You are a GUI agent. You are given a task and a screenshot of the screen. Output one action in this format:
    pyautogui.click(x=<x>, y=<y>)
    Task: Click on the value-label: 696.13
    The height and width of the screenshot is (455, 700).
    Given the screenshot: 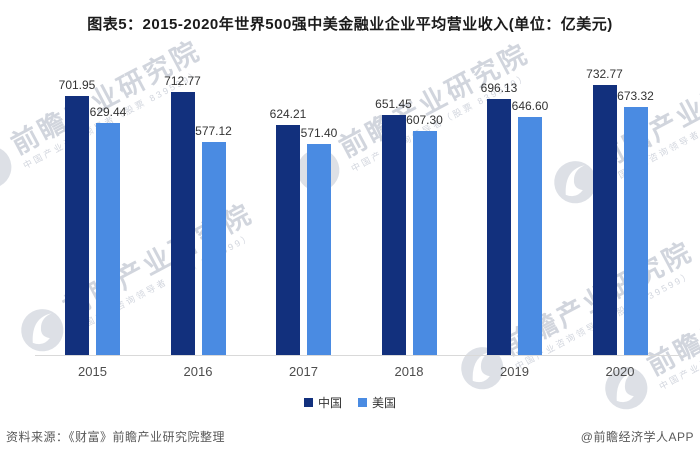 What is the action you would take?
    pyautogui.click(x=499, y=87)
    